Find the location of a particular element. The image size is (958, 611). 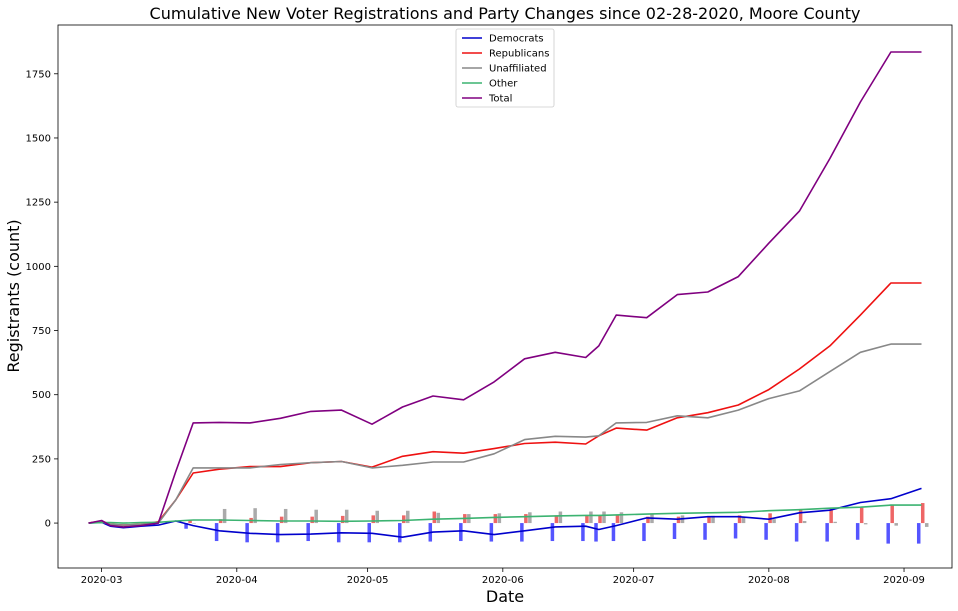

series-line-other is located at coordinates (505, 514).